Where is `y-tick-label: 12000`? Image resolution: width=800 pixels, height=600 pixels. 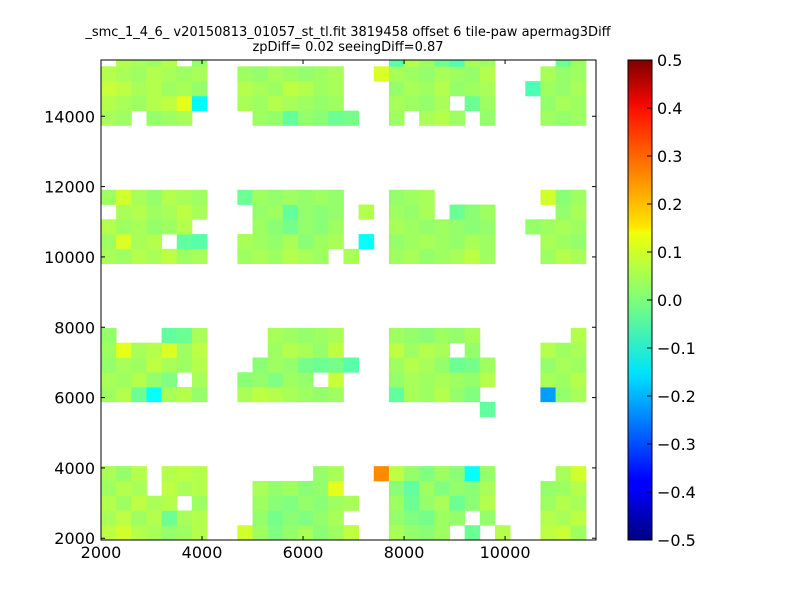
y-tick-label: 12000 is located at coordinates (69, 187).